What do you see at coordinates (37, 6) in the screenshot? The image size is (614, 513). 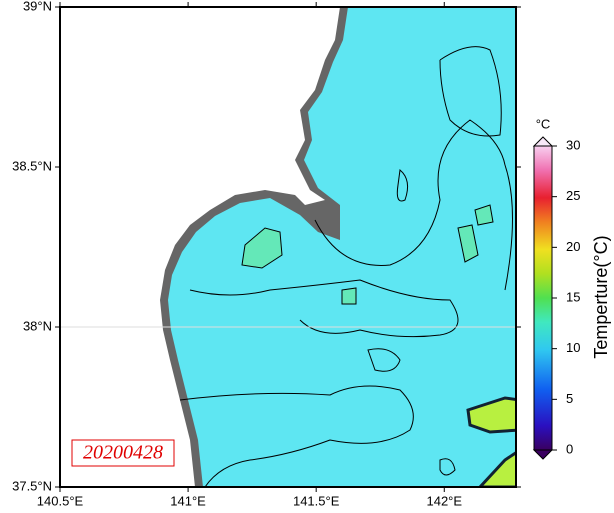 I see `y-tick-label: 39°N` at bounding box center [37, 6].